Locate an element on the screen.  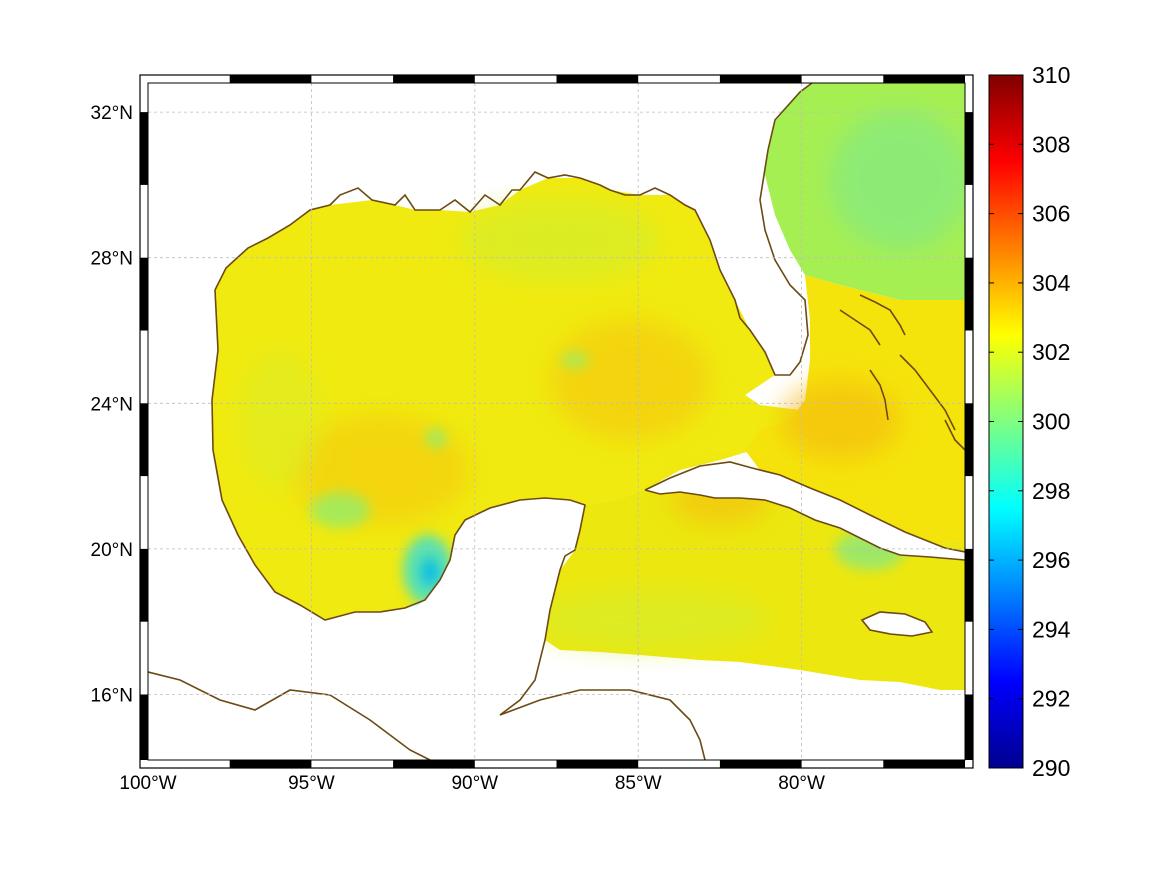
lon-tick-label: 90°W is located at coordinates (474, 783).